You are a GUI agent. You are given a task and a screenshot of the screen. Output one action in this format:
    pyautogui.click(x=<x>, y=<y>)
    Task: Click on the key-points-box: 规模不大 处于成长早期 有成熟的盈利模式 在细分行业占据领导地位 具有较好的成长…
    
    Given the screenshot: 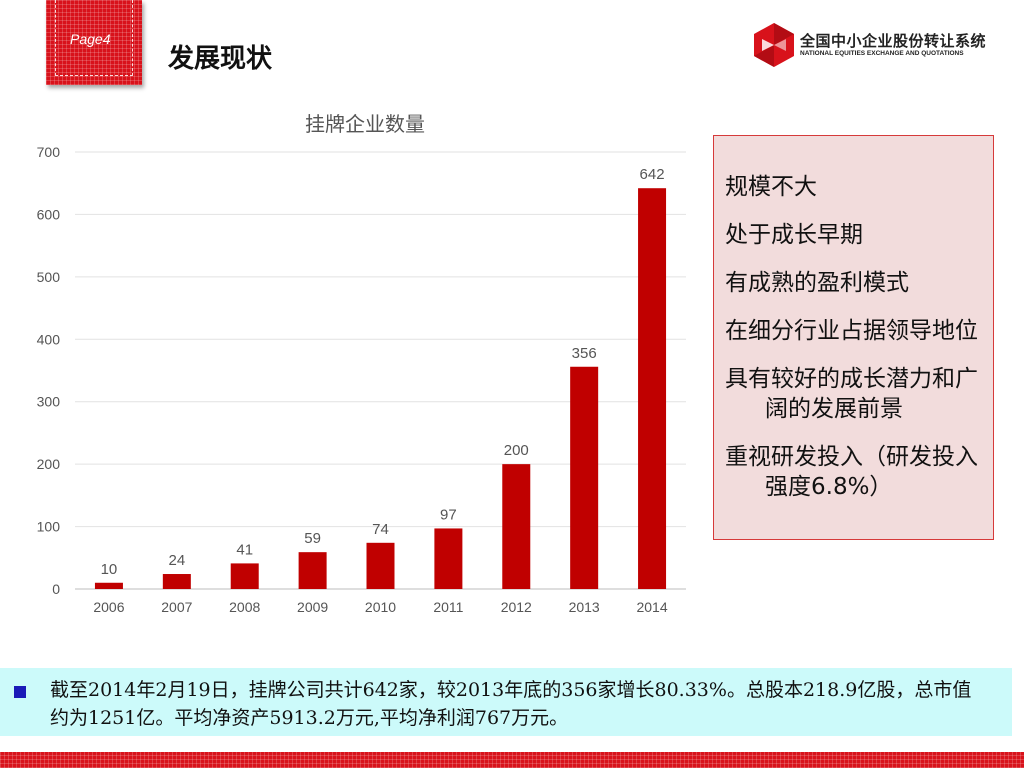 What is the action you would take?
    pyautogui.click(x=853, y=337)
    